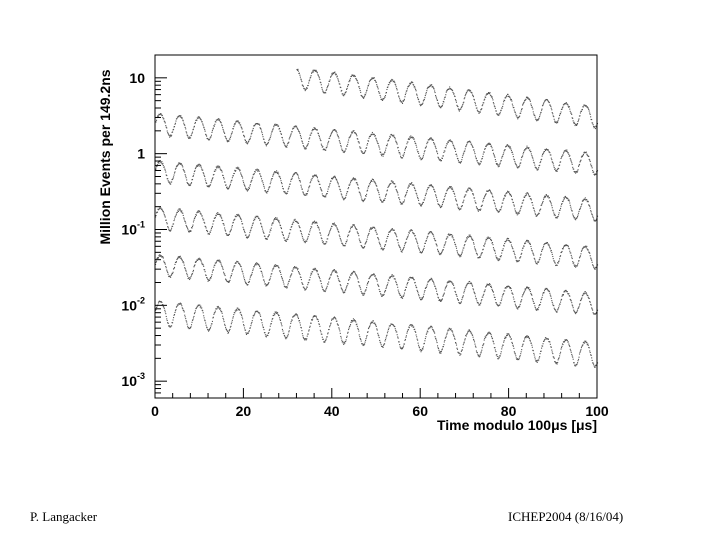 This screenshot has height=540, width=720. I want to click on x-tick-label: 20, so click(244, 411).